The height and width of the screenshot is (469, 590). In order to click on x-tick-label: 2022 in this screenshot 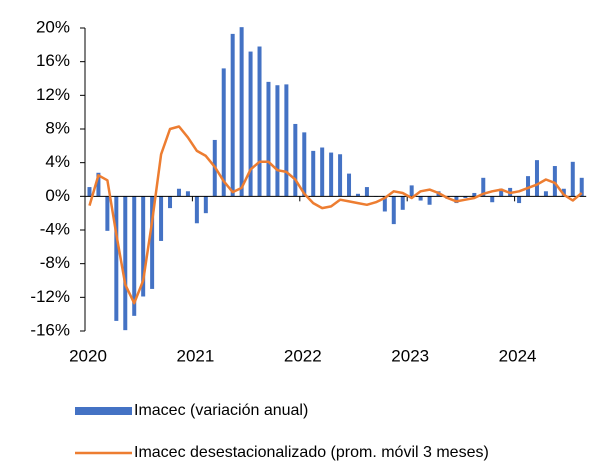, I will do `click(303, 355)`.